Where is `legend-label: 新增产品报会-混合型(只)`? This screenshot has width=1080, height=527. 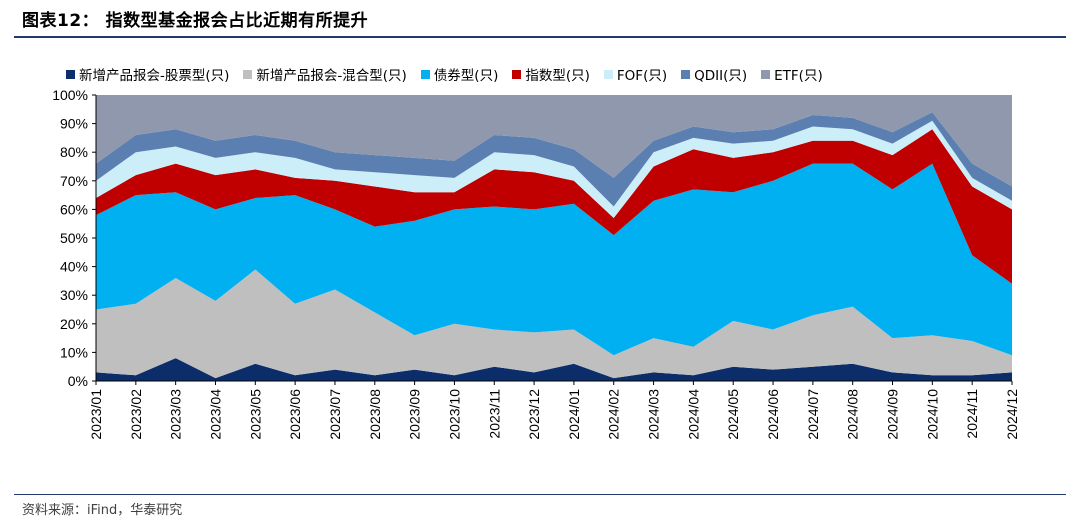 legend-label: 新增产品报会-混合型(只) is located at coordinates (331, 76).